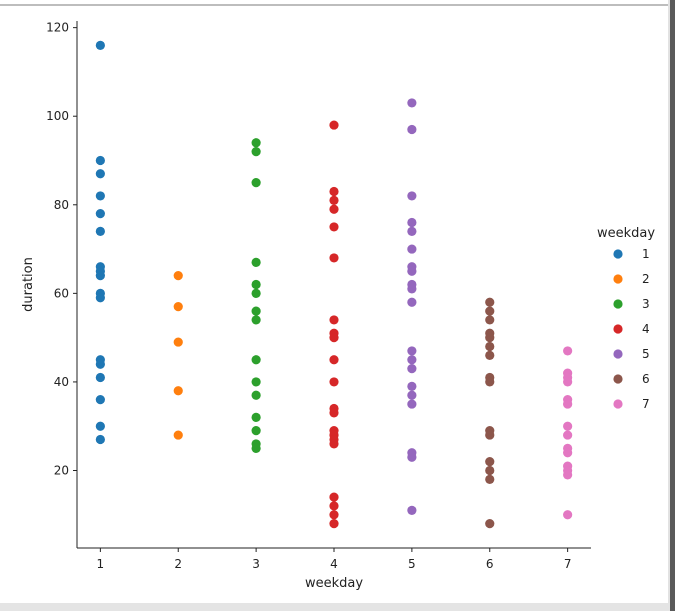 Image resolution: width=675 pixels, height=611 pixels. Describe the element at coordinates (646, 329) in the screenshot. I see `legend-label-4: 4` at that location.